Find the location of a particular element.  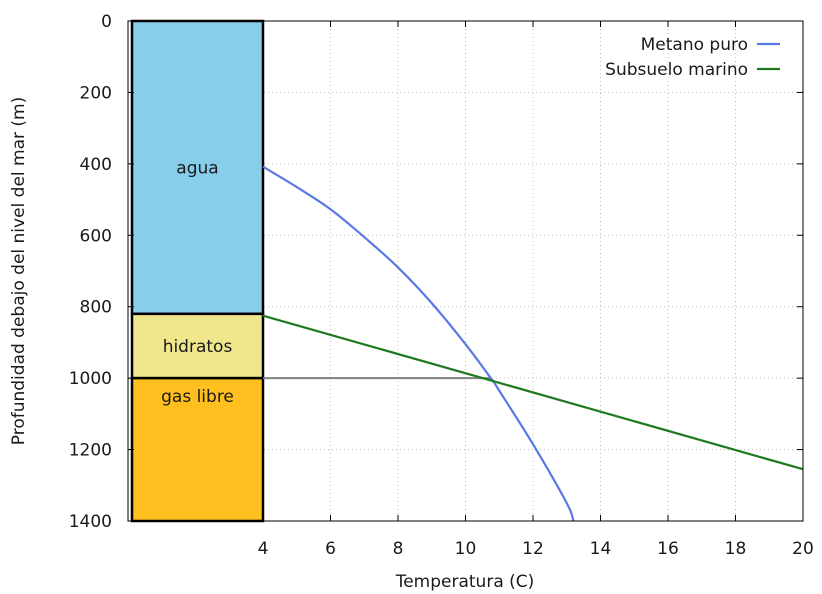

x-tick-label: 8 is located at coordinates (398, 549).